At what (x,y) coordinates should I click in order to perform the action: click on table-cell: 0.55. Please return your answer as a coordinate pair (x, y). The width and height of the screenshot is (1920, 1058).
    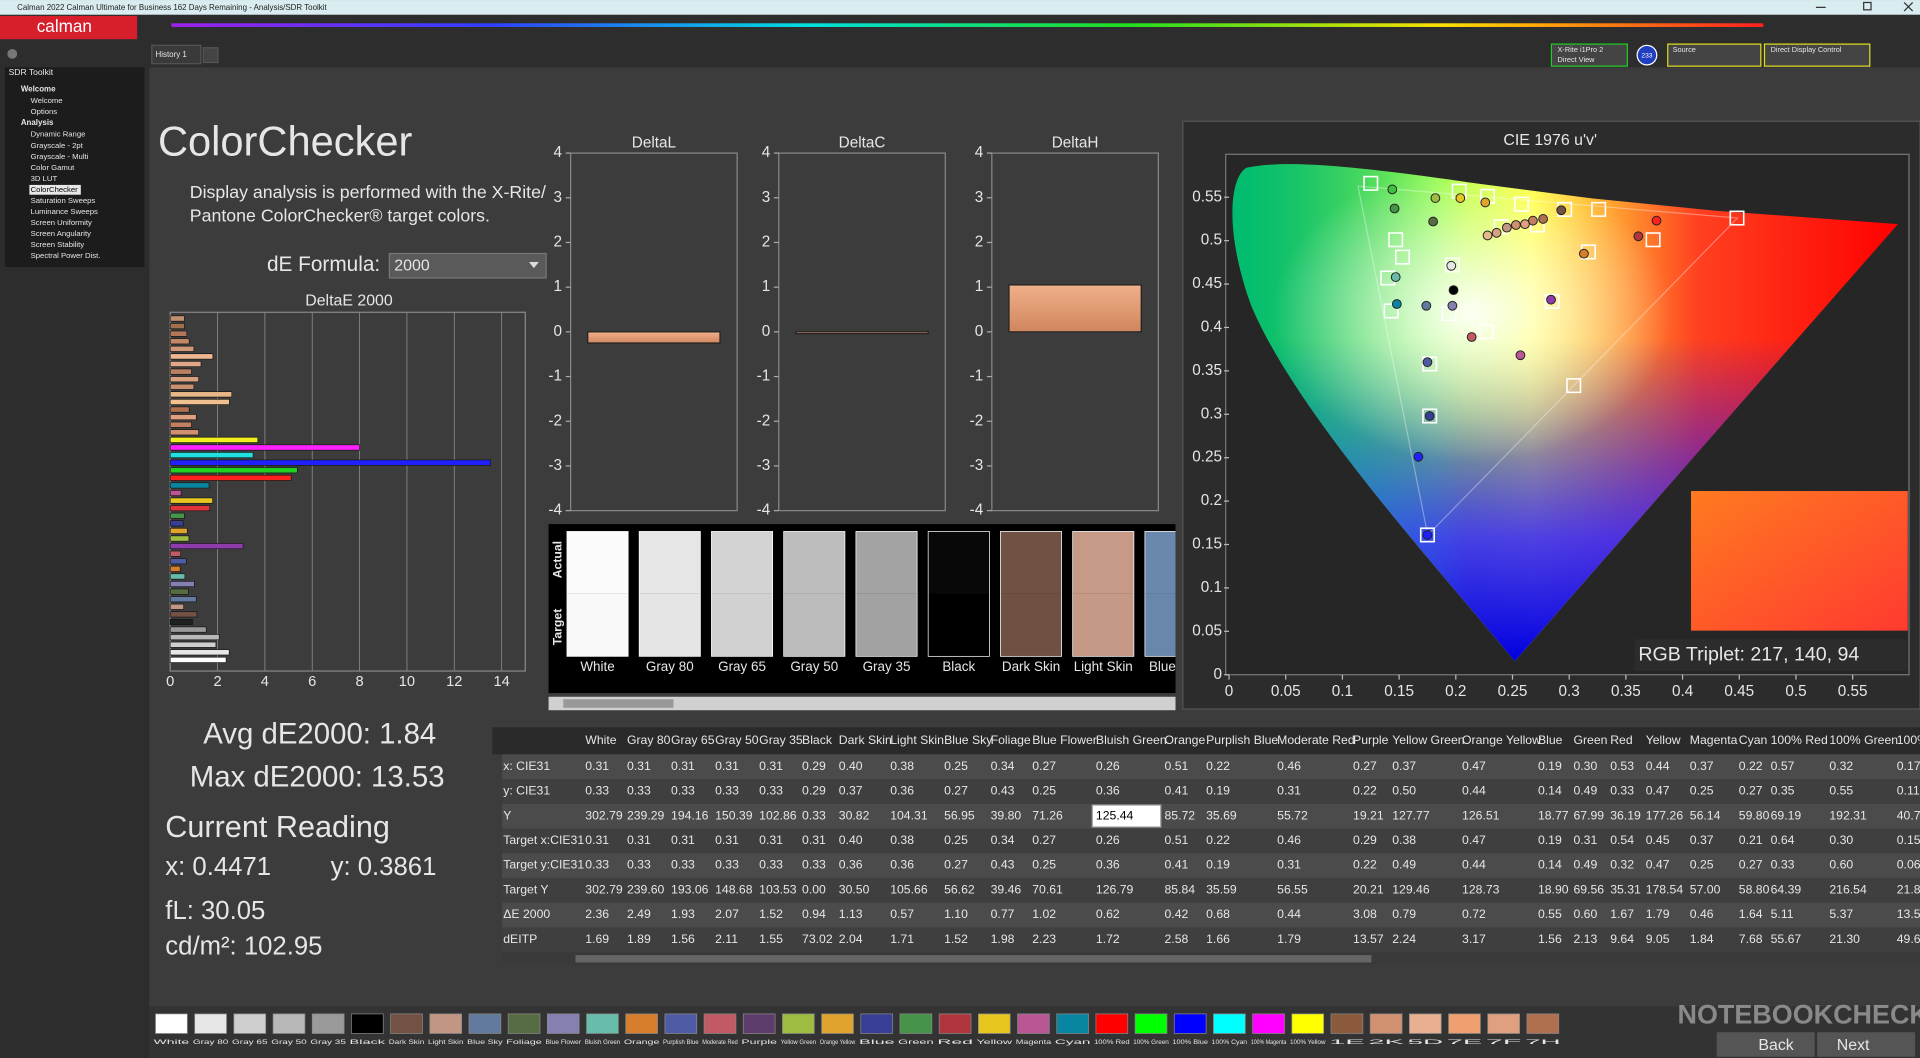
    Looking at the image, I should click on (1550, 914).